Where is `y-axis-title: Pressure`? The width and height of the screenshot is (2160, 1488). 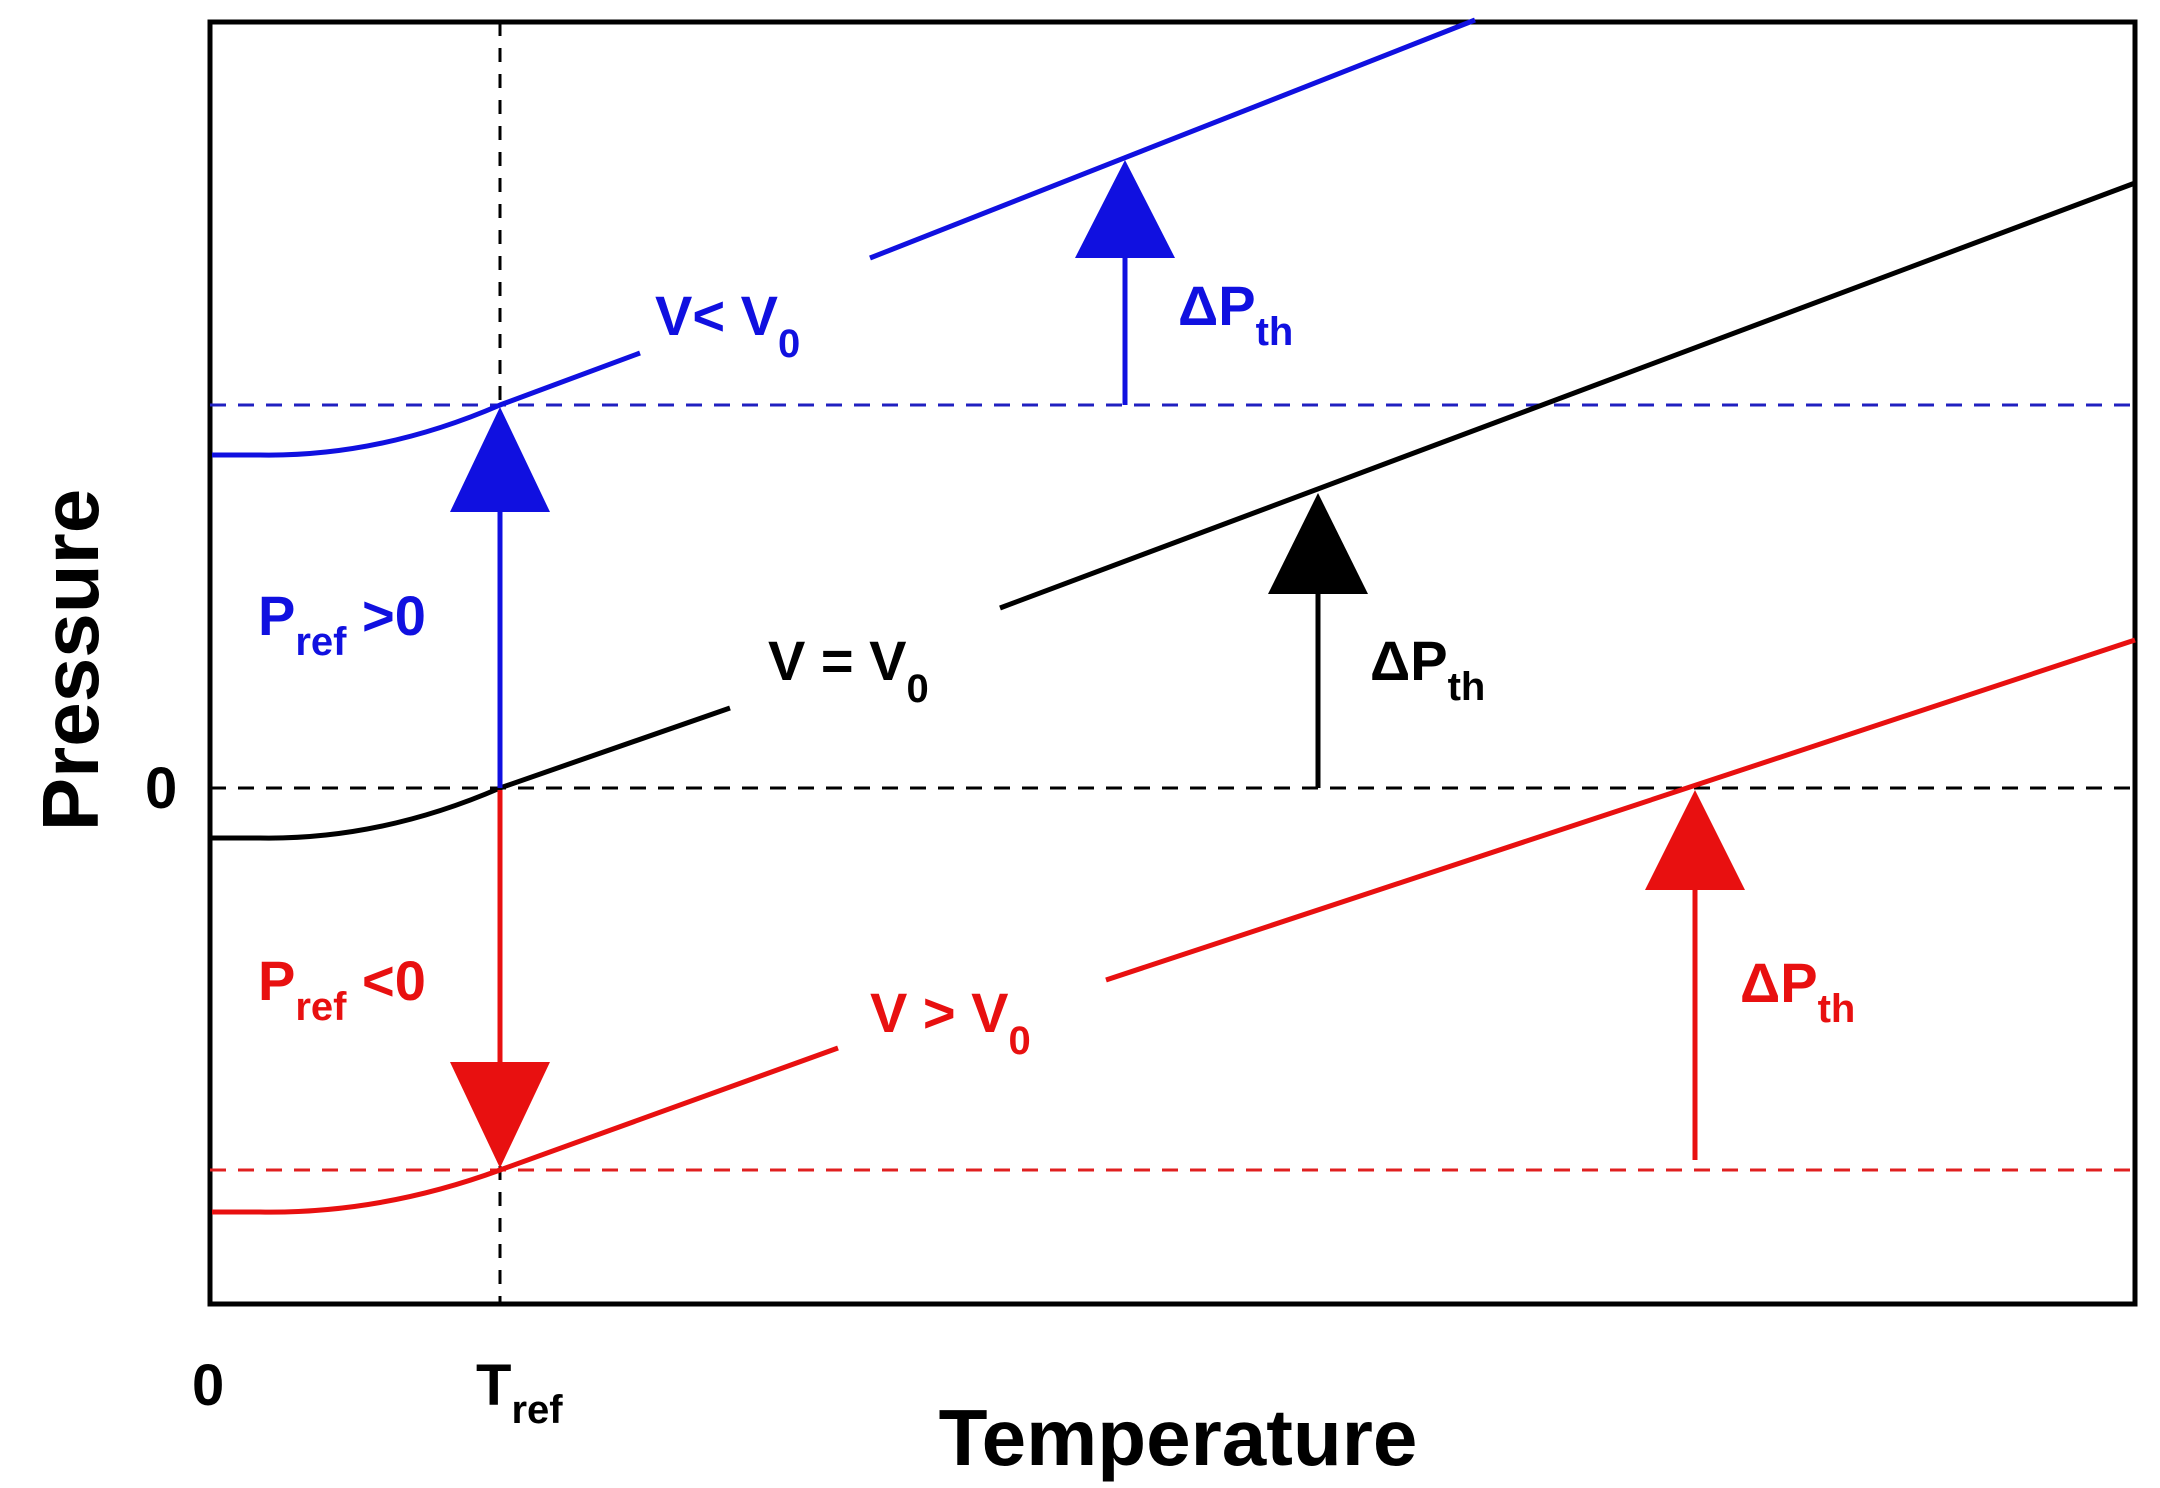
y-axis-title: Pressure is located at coordinates (70, 660).